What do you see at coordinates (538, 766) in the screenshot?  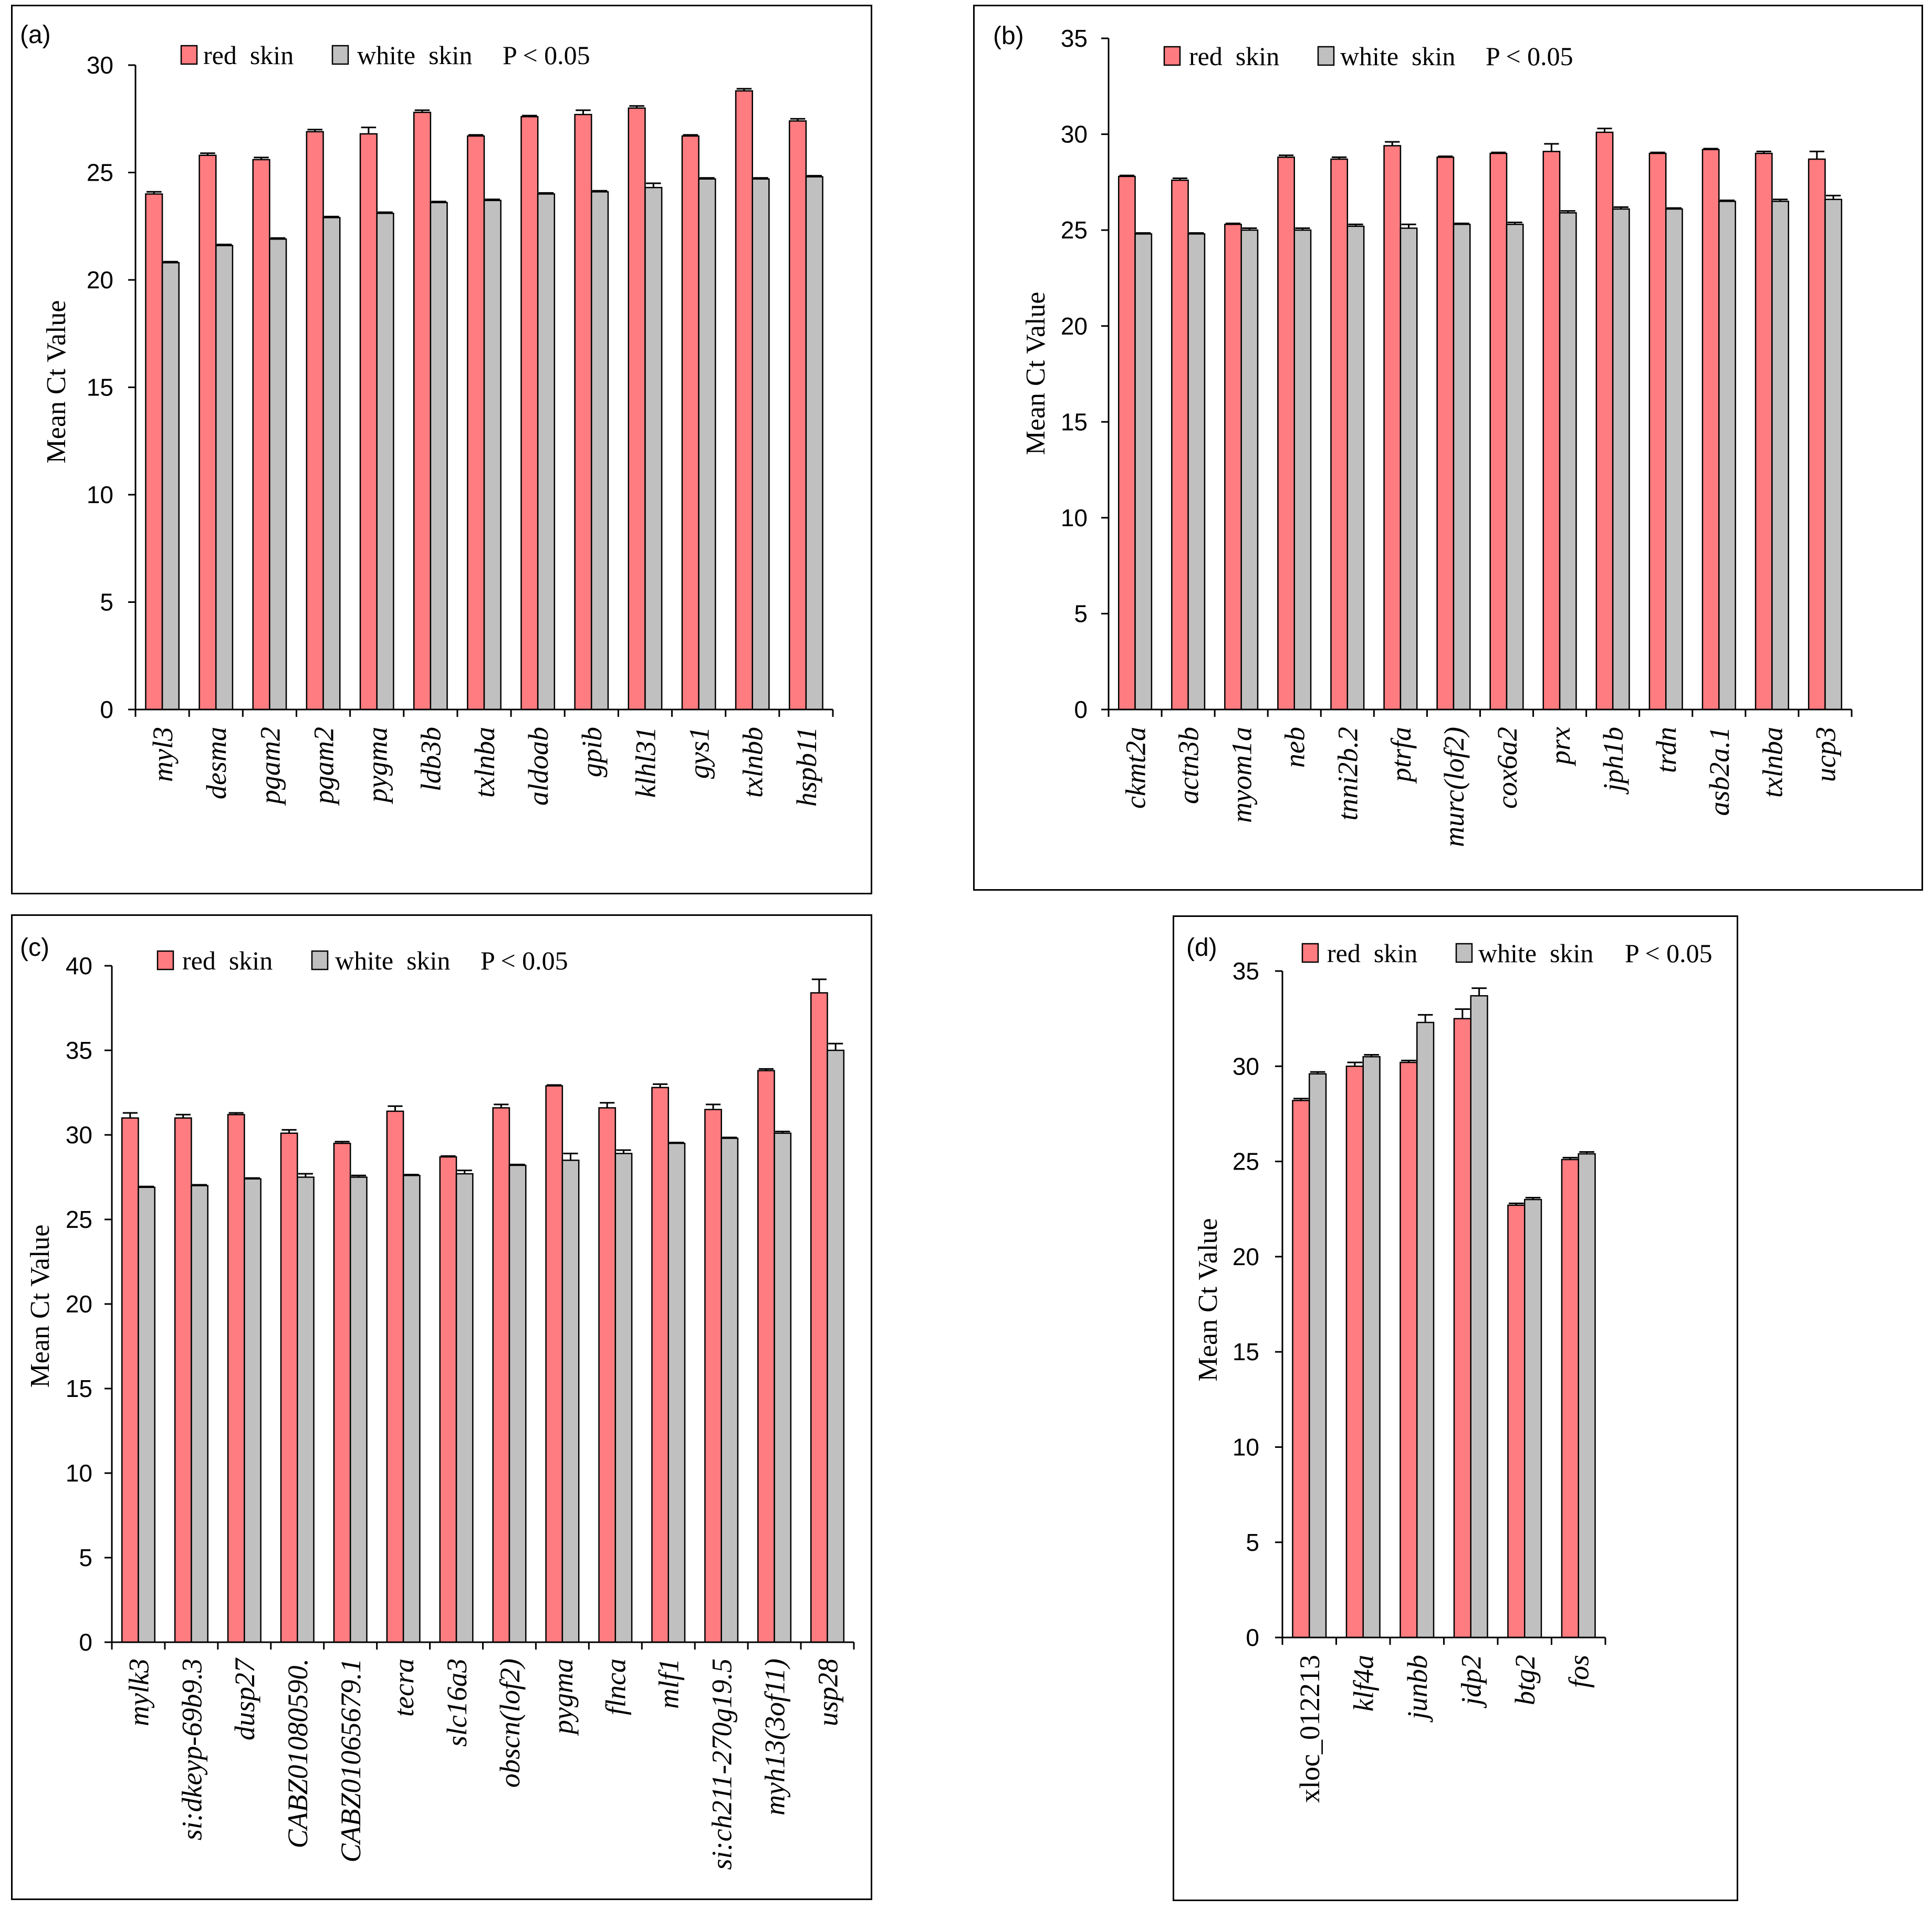 I see `x-category-label: aldoab` at bounding box center [538, 766].